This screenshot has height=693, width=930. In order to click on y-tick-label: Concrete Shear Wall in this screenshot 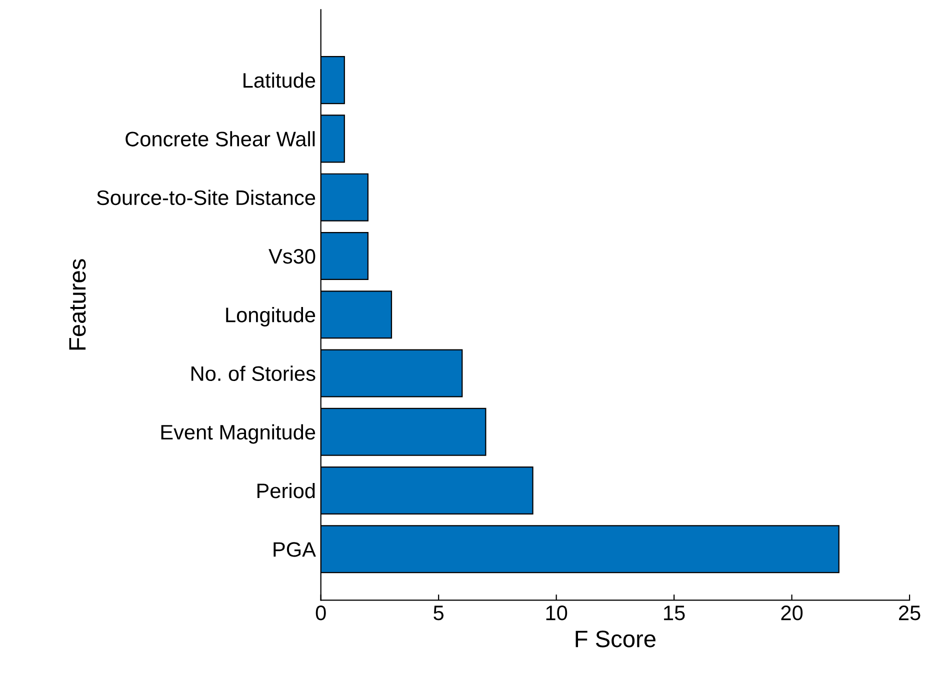, I will do `click(220, 138)`.